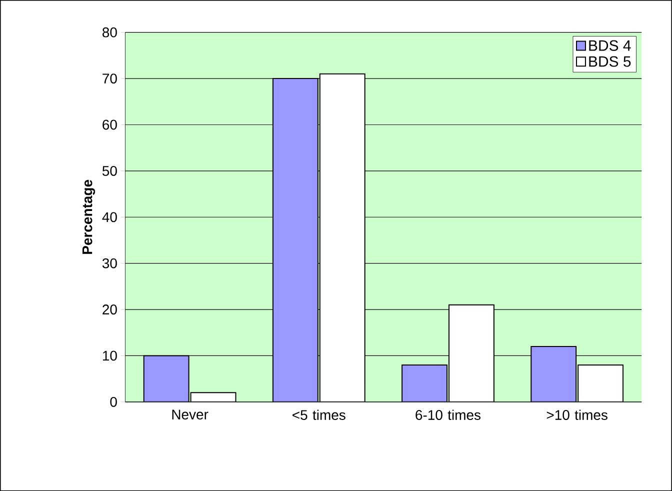  Describe the element at coordinates (109, 78) in the screenshot. I see `y-tick-label: 70` at that location.